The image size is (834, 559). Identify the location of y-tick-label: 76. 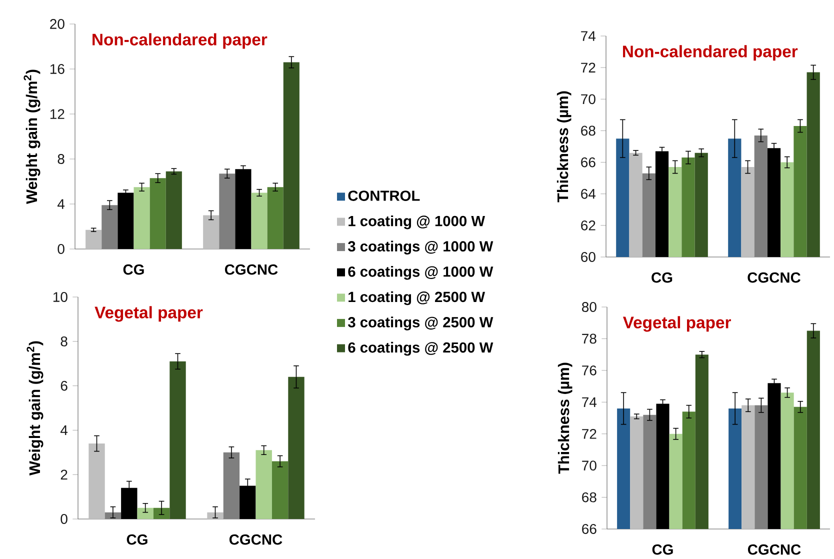
(589, 370).